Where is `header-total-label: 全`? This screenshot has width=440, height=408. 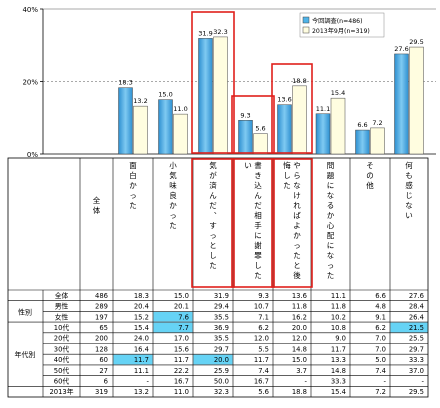
header-total-label: 全 is located at coordinates (97, 200).